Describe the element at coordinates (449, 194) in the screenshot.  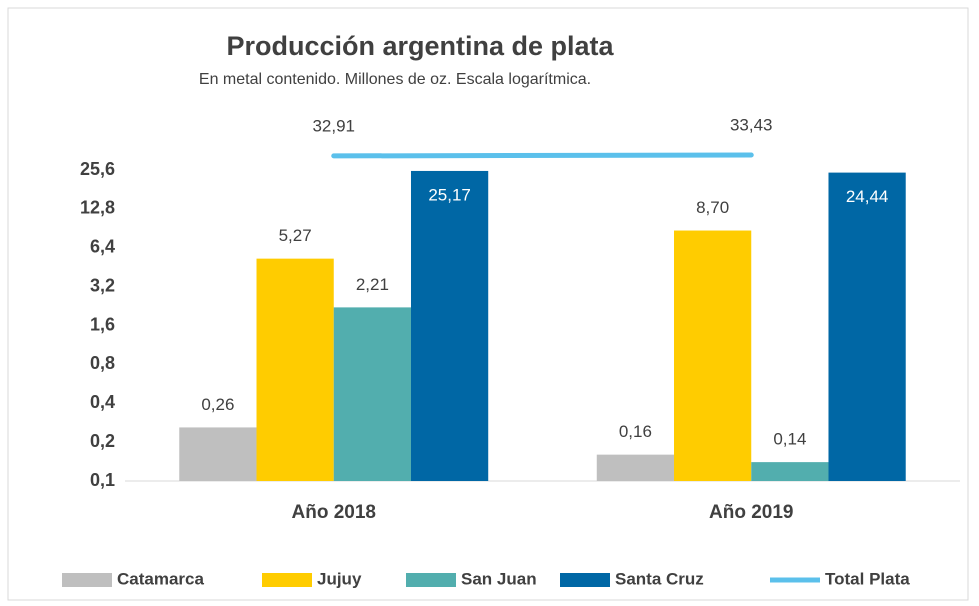
I see `value-label: 25,17` at that location.